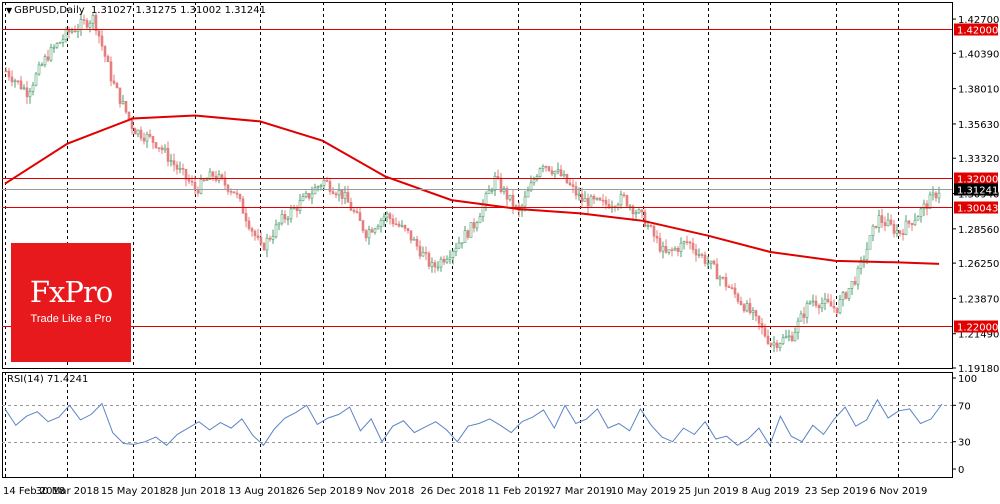 The height and width of the screenshot is (504, 1000). Describe the element at coordinates (34, 491) in the screenshot. I see `x-tick-label: 14 Feb 2018` at that location.